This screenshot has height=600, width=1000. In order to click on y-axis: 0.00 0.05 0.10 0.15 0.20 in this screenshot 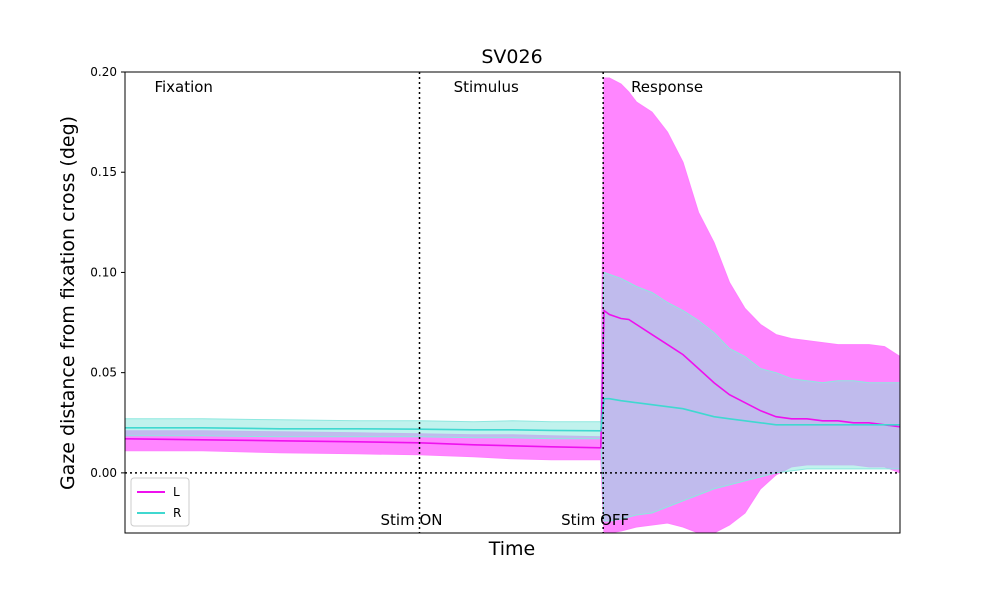, I will do `click(107, 272)`.